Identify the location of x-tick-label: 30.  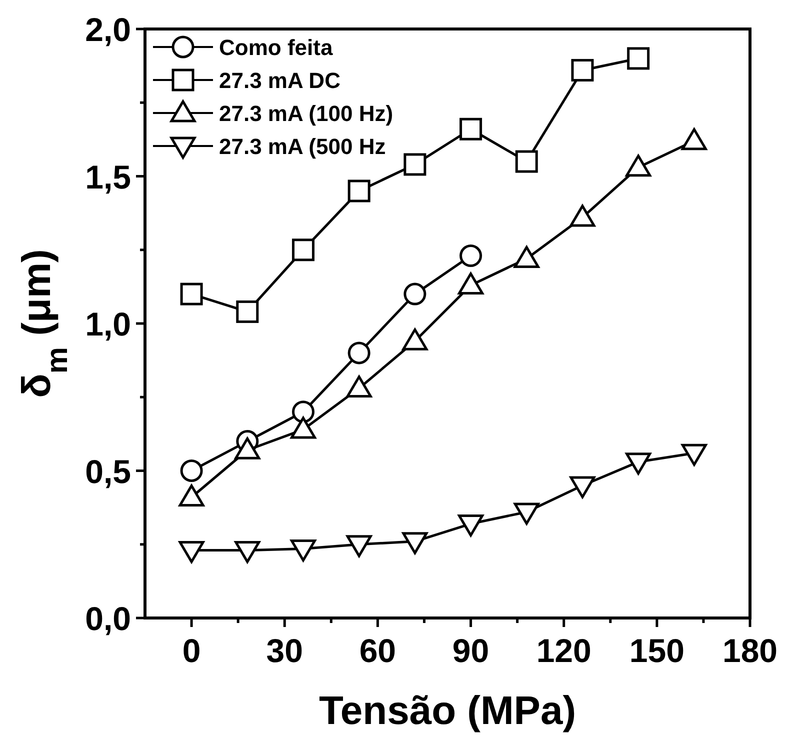
(284, 650).